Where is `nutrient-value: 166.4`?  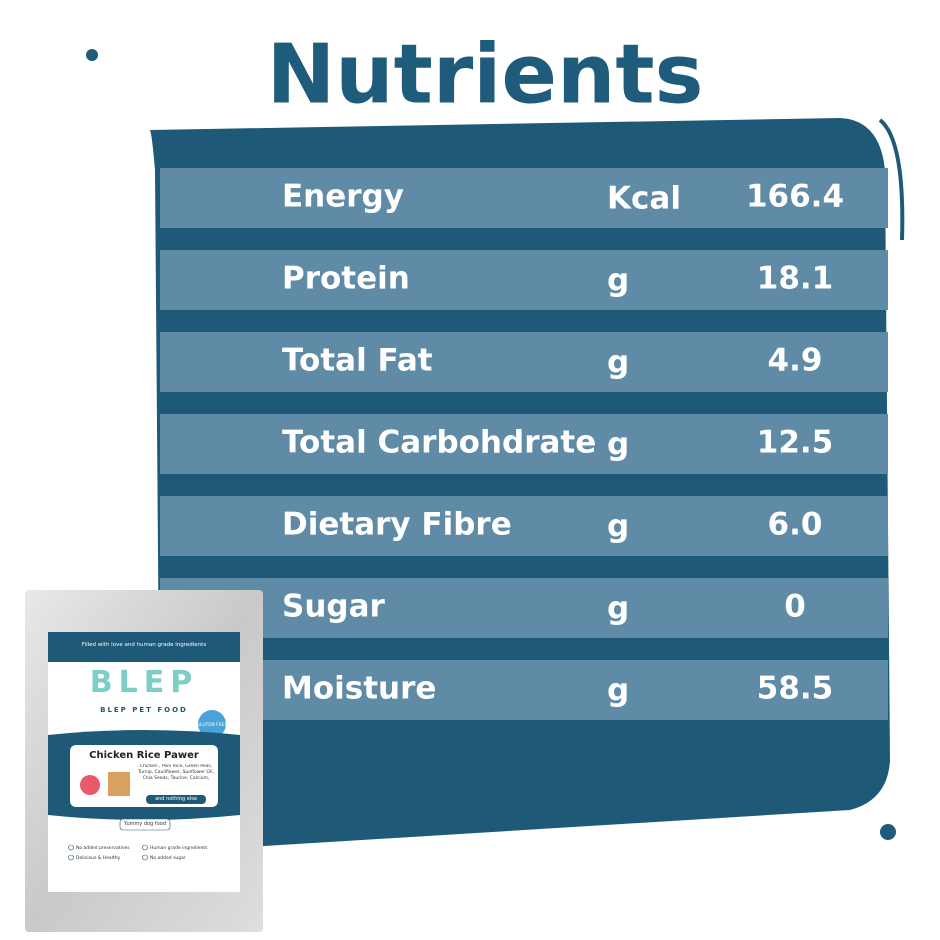
nutrient-value: 166.4 is located at coordinates (795, 197).